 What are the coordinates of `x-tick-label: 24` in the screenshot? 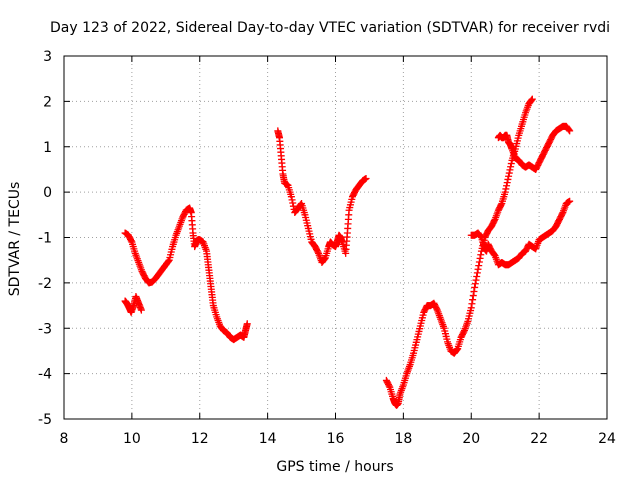 It's located at (607, 439).